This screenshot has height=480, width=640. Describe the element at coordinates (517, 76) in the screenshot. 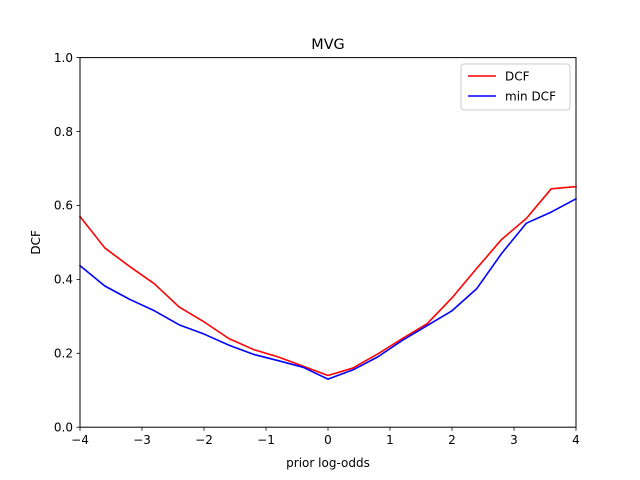

I see `legend-label: DCF` at that location.